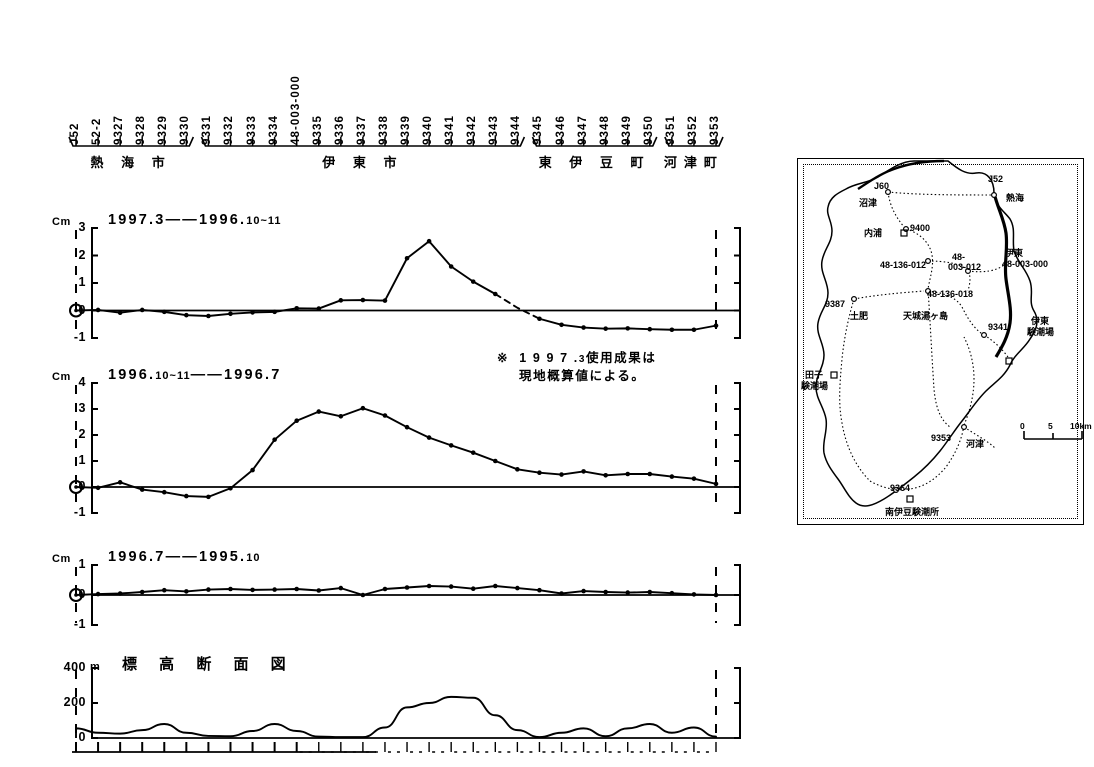 The height and width of the screenshot is (767, 1094). Describe the element at coordinates (882, 186) in the screenshot. I see `map-label-0: J60` at that location.